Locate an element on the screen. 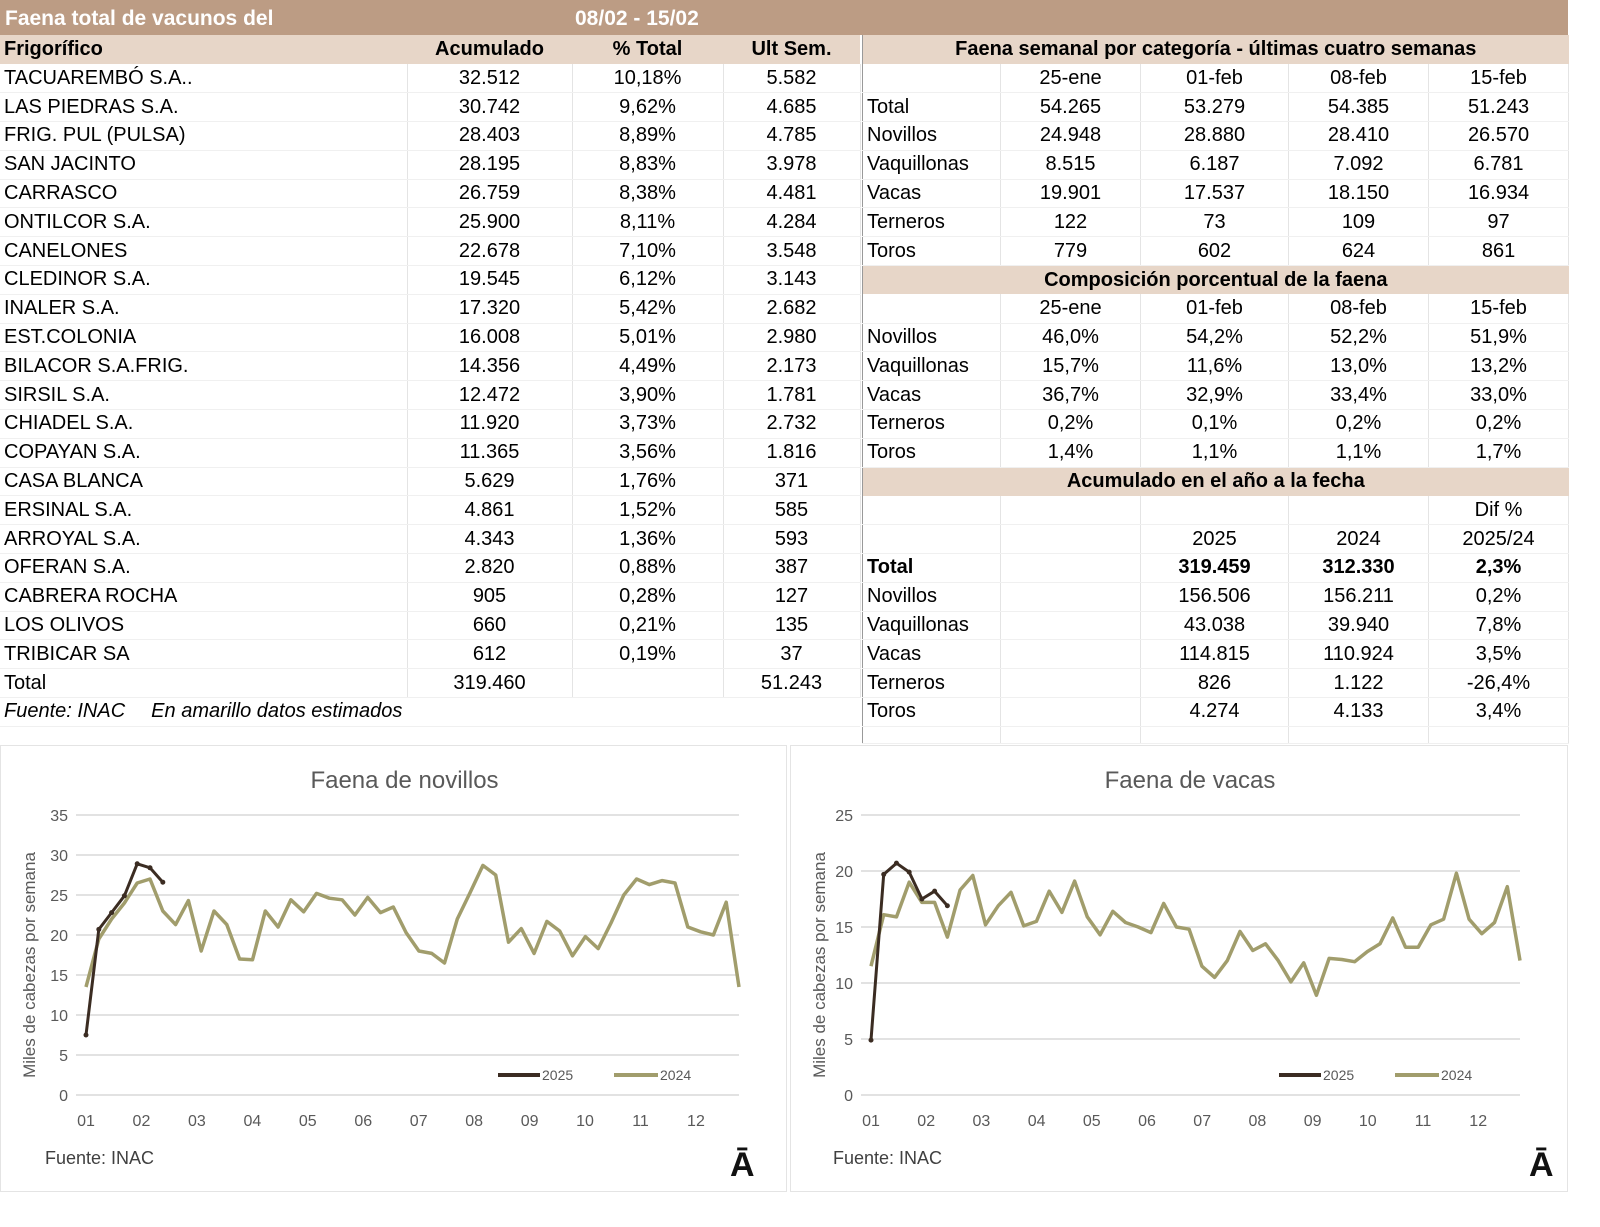  y-tick-label: 5 is located at coordinates (63, 1056).